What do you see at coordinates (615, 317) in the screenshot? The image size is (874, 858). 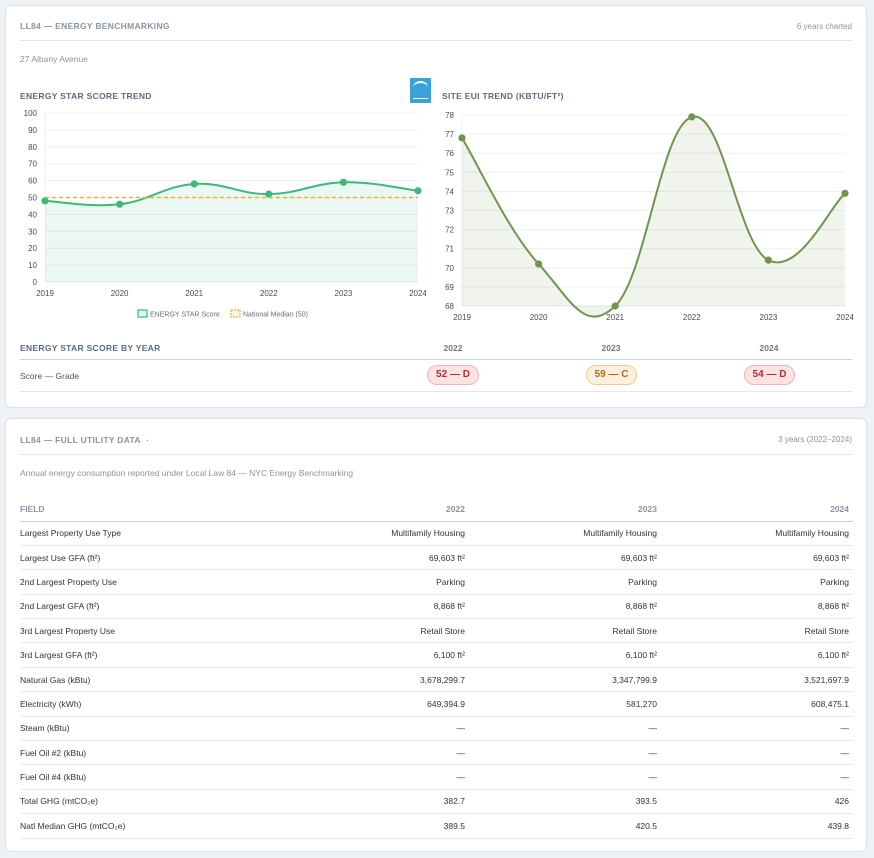 I see `x-tick-label: 2021` at bounding box center [615, 317].